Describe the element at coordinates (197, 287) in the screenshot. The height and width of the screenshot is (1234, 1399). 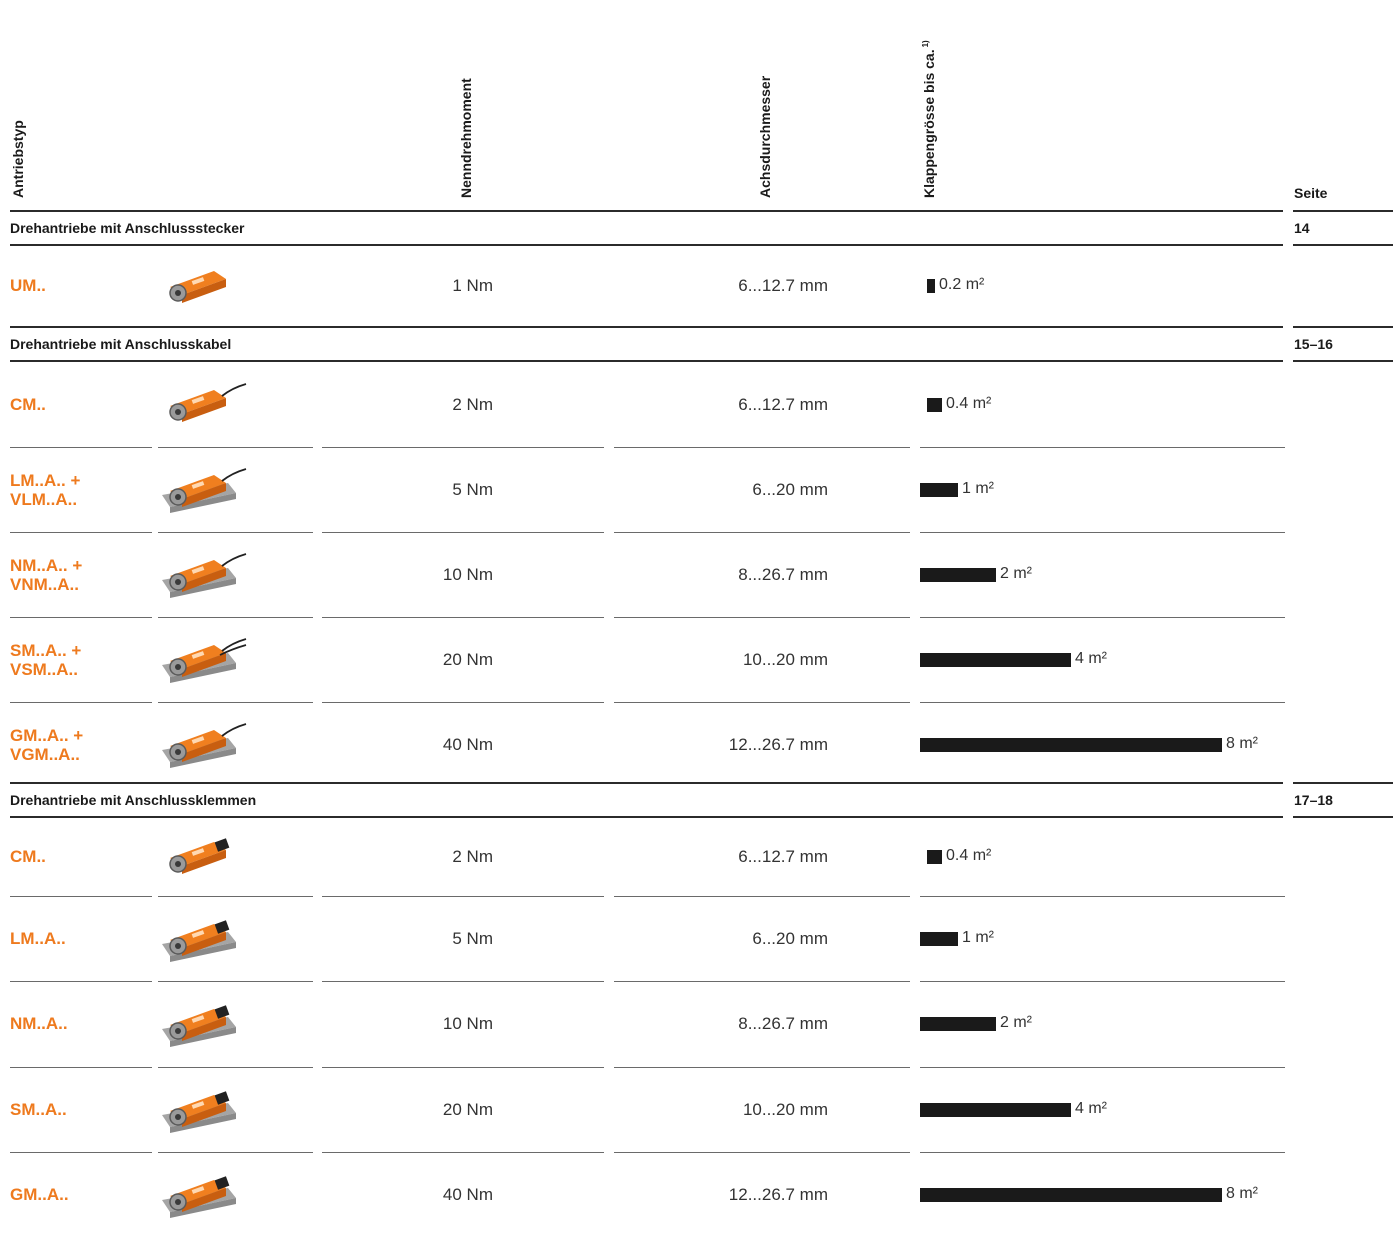
I see `actuator-plug-icon` at that location.